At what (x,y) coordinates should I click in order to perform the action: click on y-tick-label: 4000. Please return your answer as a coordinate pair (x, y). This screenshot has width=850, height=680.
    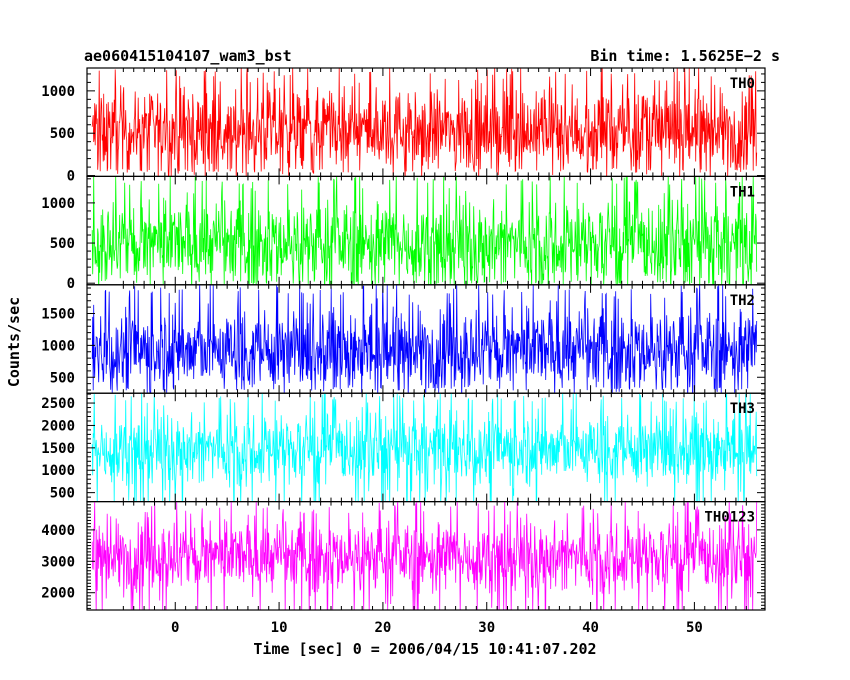
    Looking at the image, I should click on (58, 531).